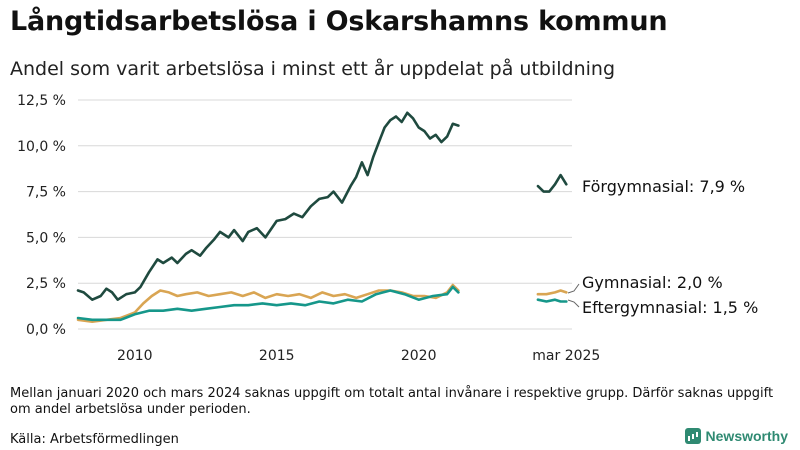 This screenshot has height=450, width=800. Describe the element at coordinates (573, 288) in the screenshot. I see `label-leader-gymnasial` at that location.